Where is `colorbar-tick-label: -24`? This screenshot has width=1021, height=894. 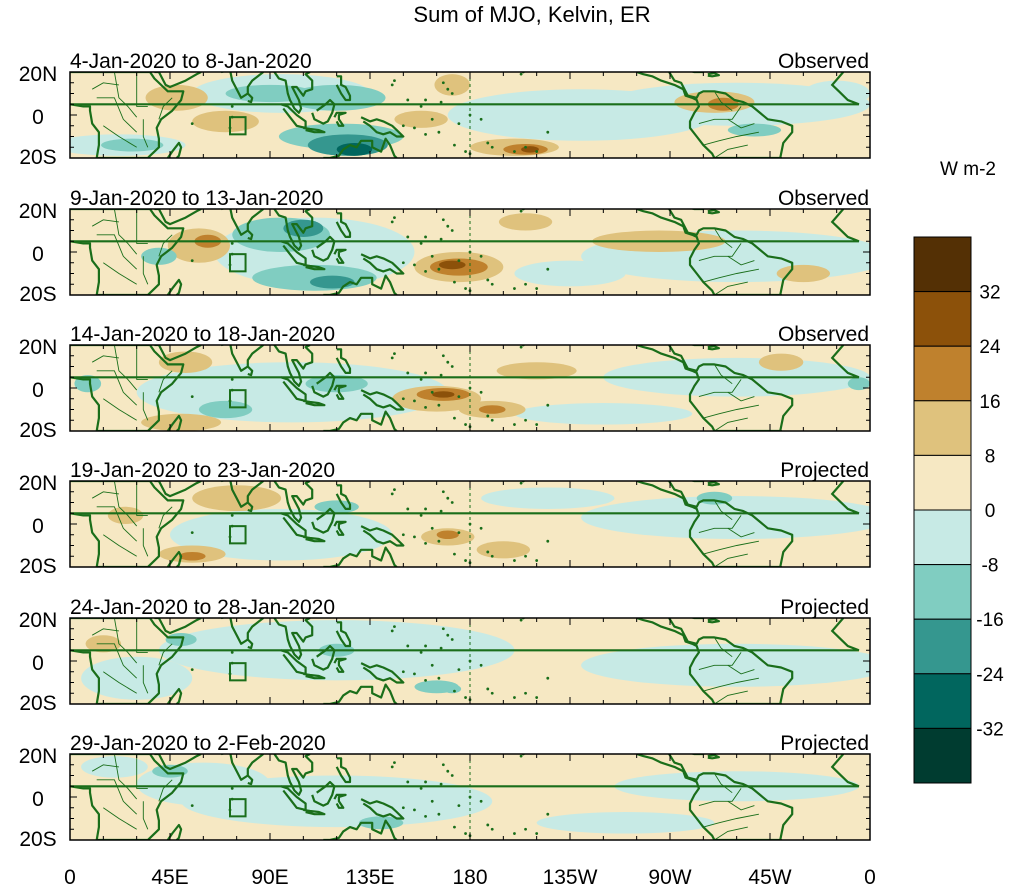 colorbar-tick-label: -24 is located at coordinates (990, 675).